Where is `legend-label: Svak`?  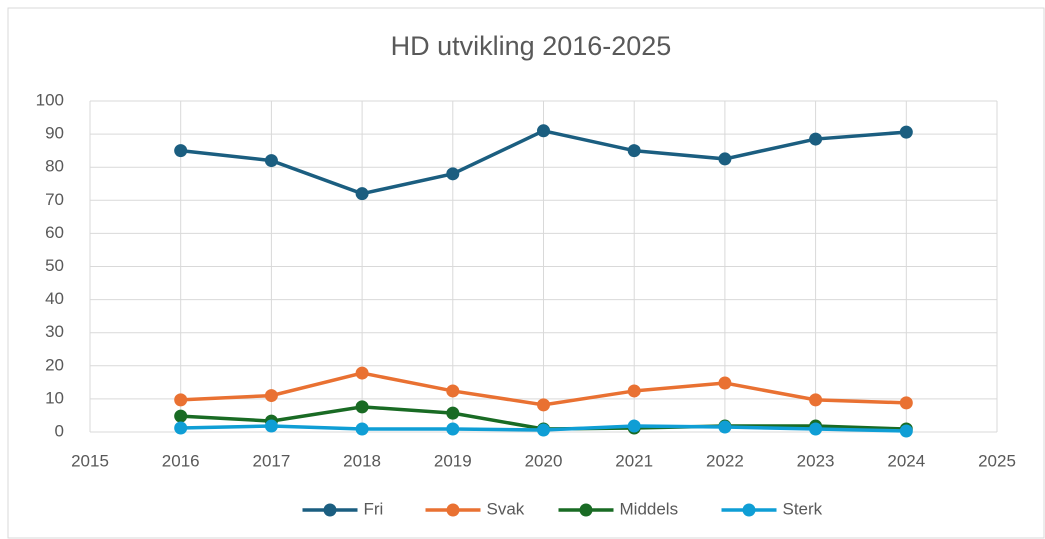
legend-label: Svak is located at coordinates (506, 508).